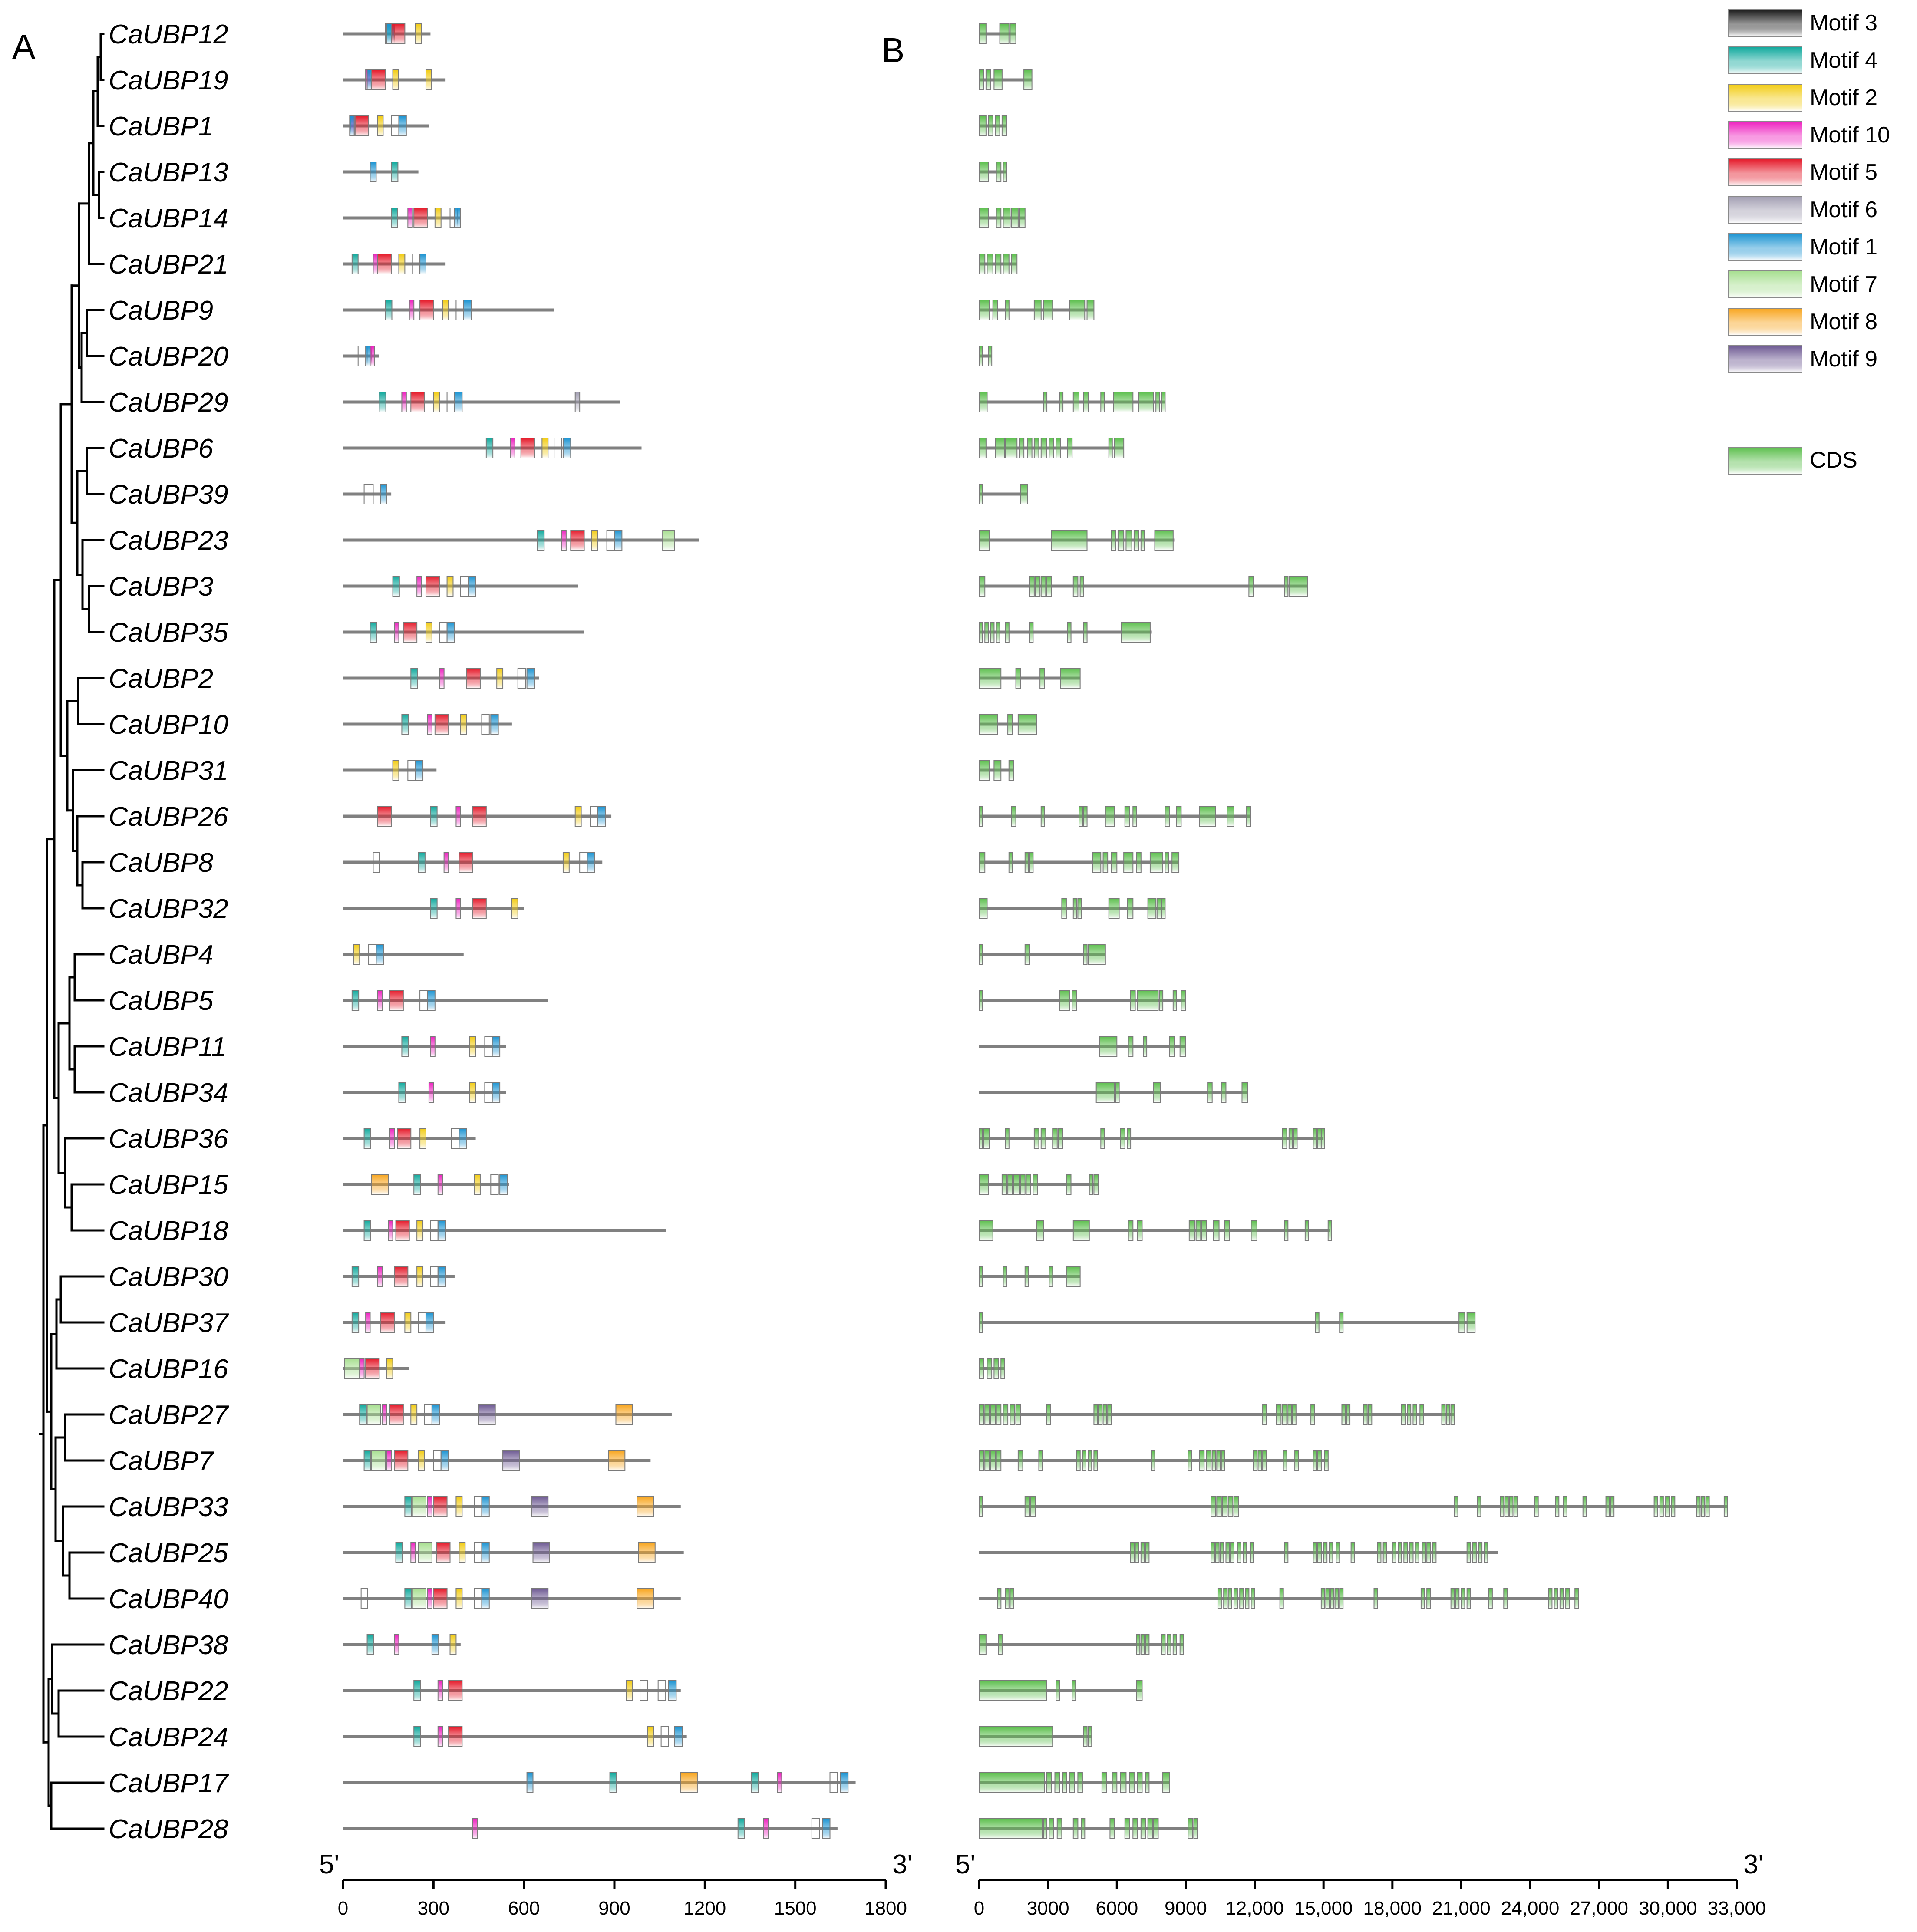  I want to click on gene-name-CaUBP39: CaUBP39, so click(168, 495).